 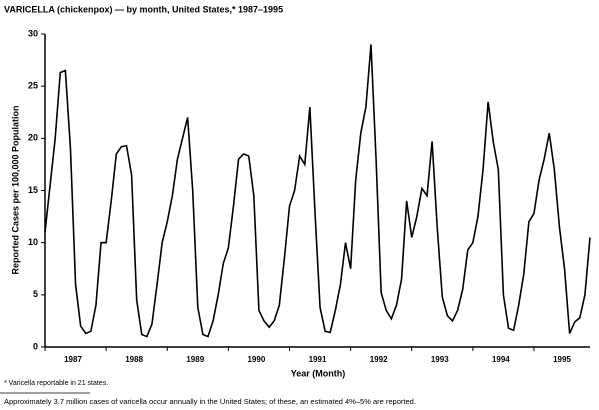 What do you see at coordinates (35, 294) in the screenshot?
I see `y-tick-label: 5` at bounding box center [35, 294].